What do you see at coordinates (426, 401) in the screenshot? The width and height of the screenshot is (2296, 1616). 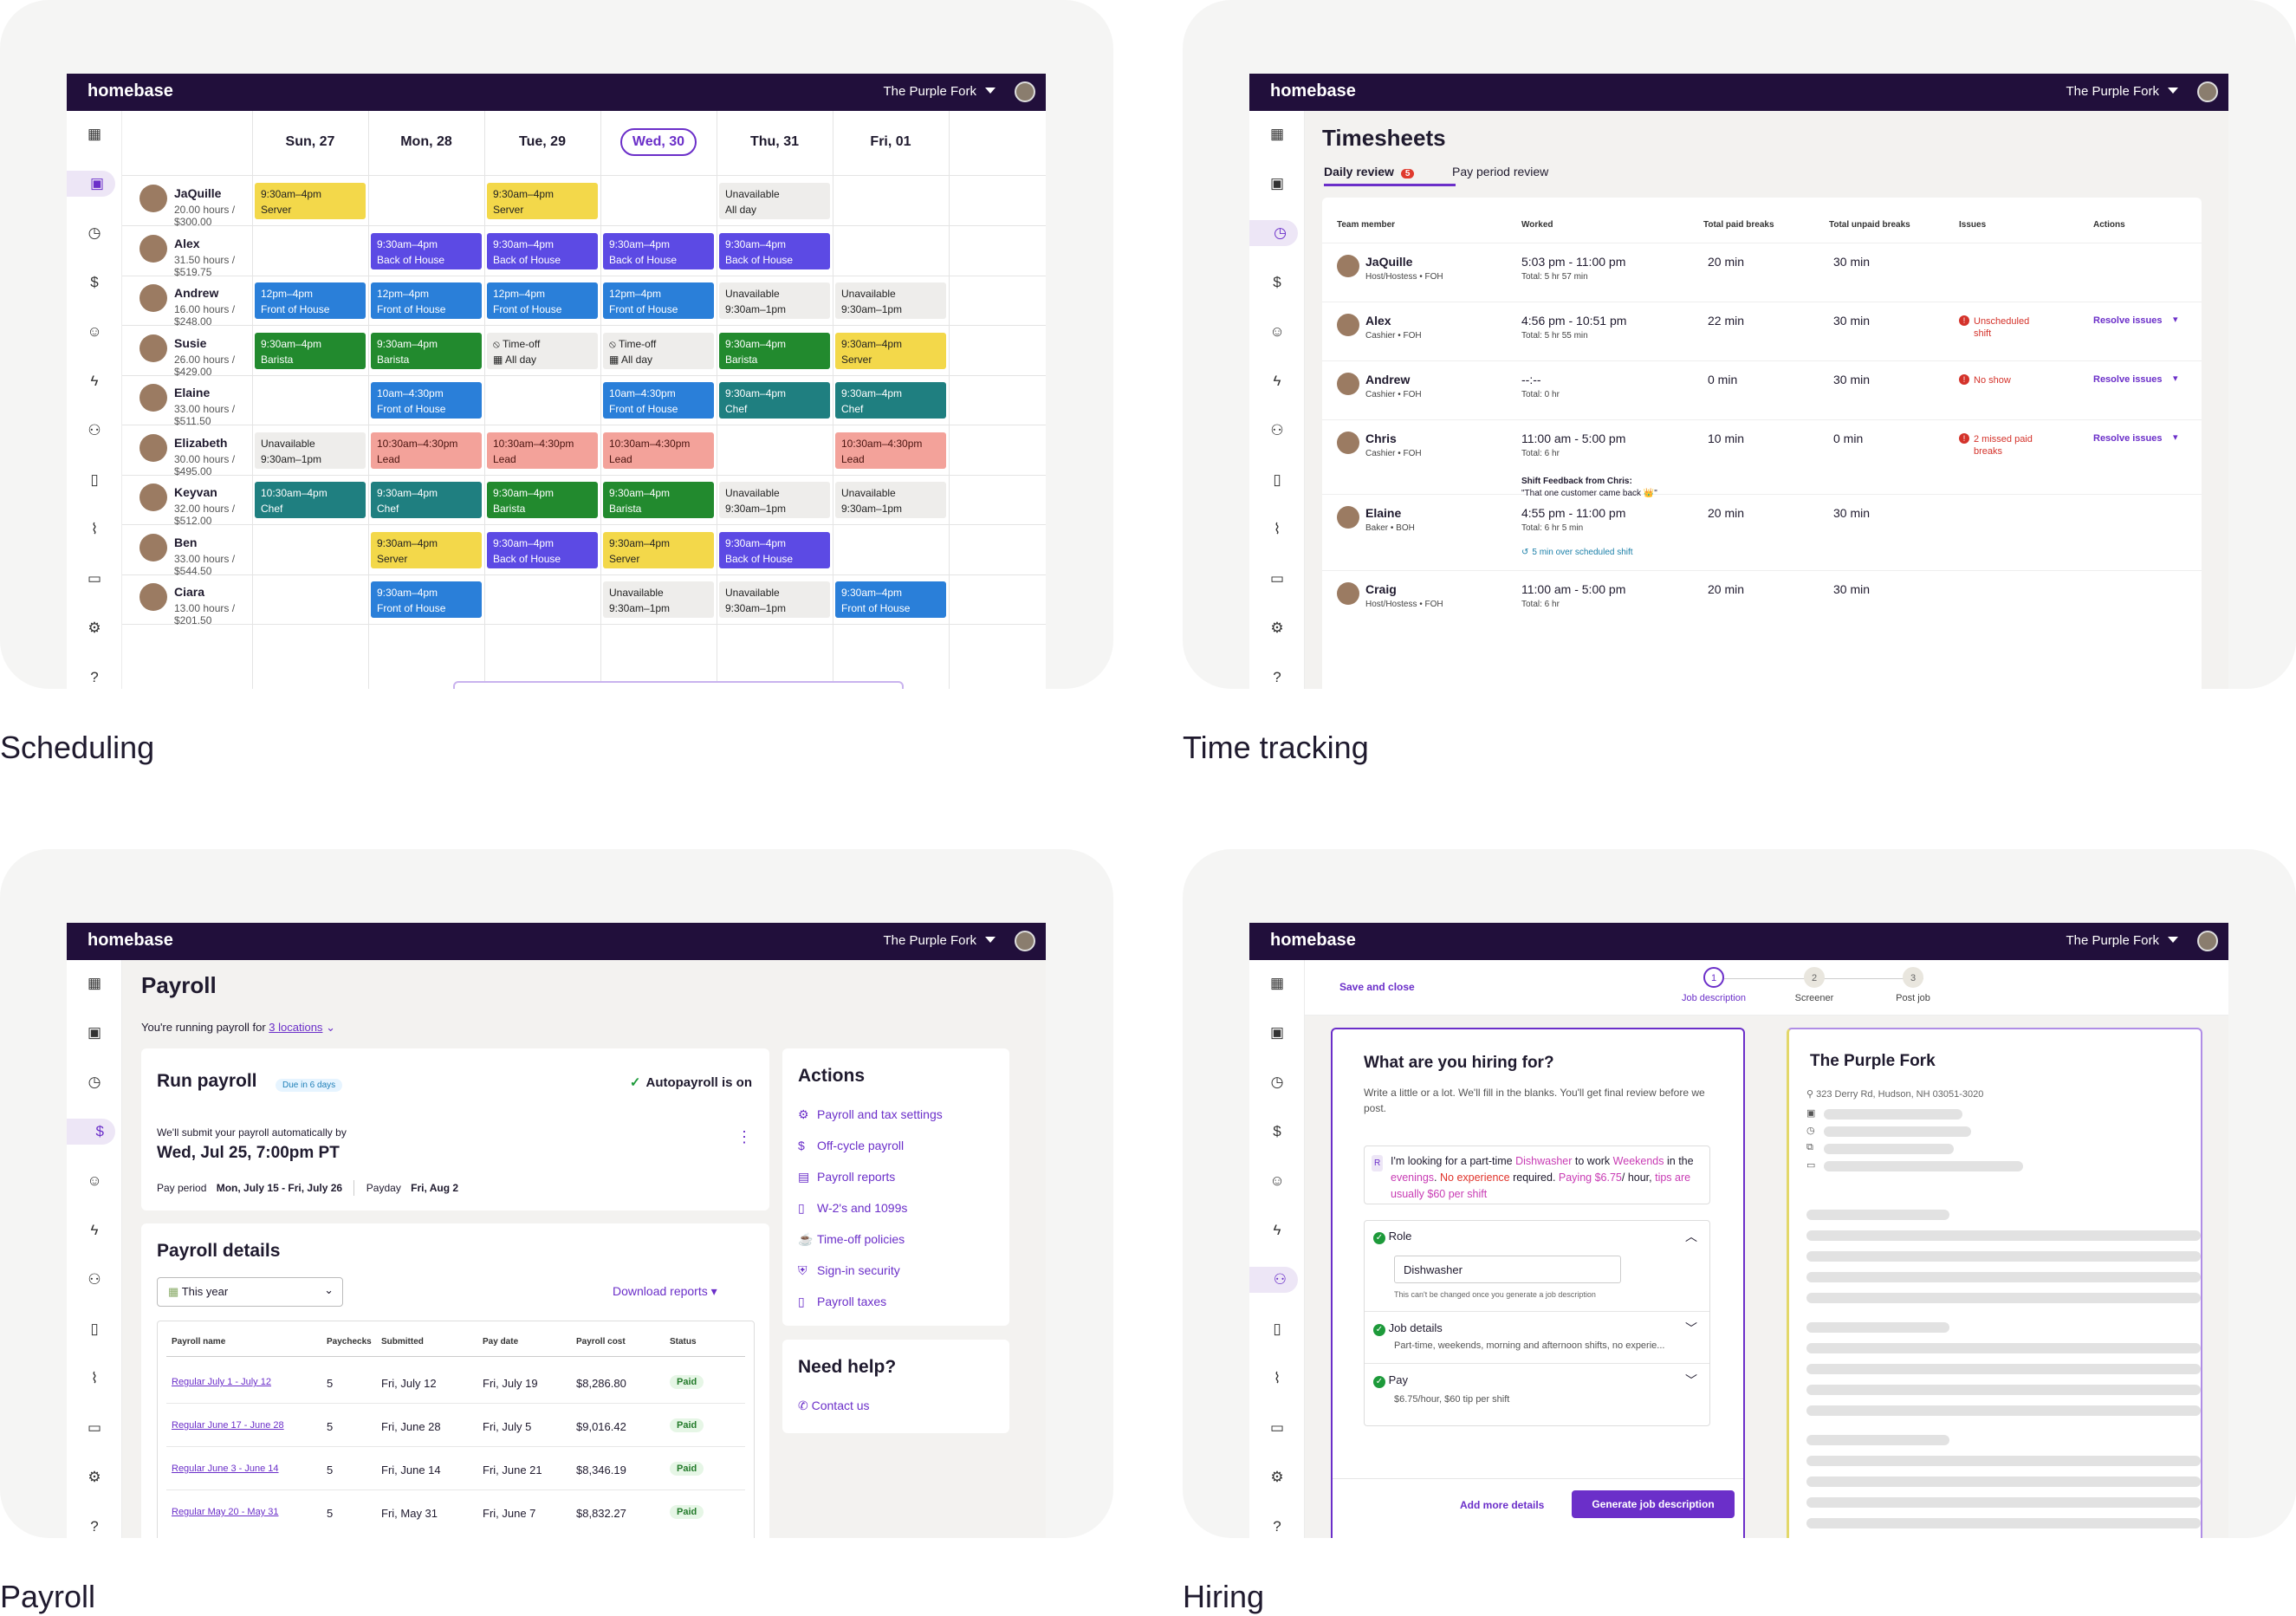 I see `shift-block: 10am–4:30pm Front of House` at bounding box center [426, 401].